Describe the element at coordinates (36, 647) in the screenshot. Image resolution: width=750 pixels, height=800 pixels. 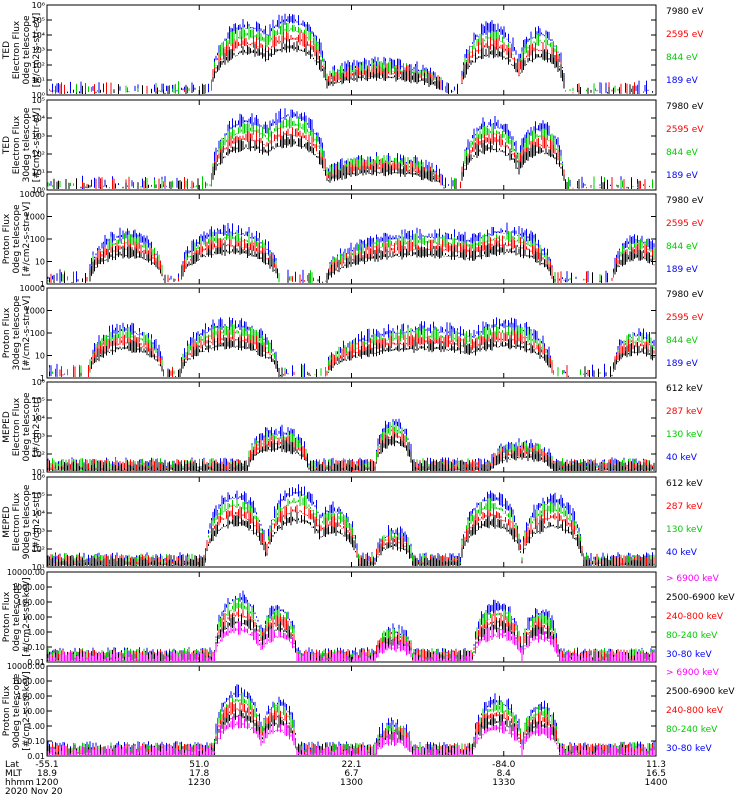
I see `y-tick-label: 0.10` at that location.